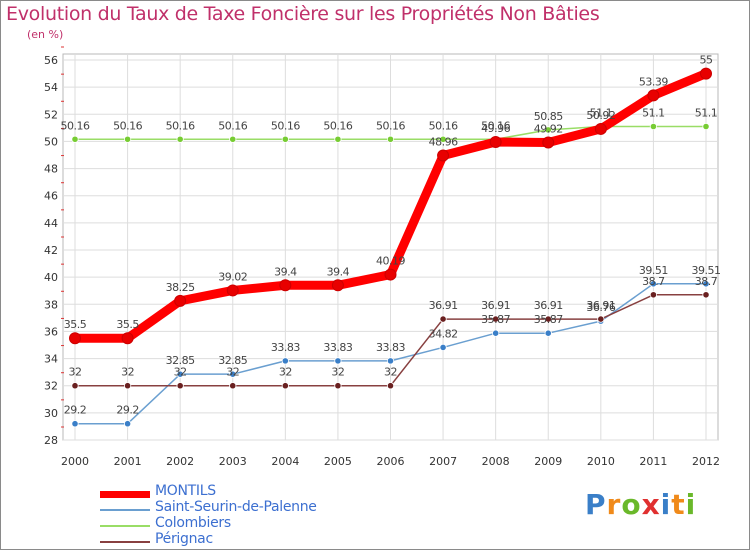 This screenshot has width=750, height=550. I want to click on data-label: 55, so click(706, 60).